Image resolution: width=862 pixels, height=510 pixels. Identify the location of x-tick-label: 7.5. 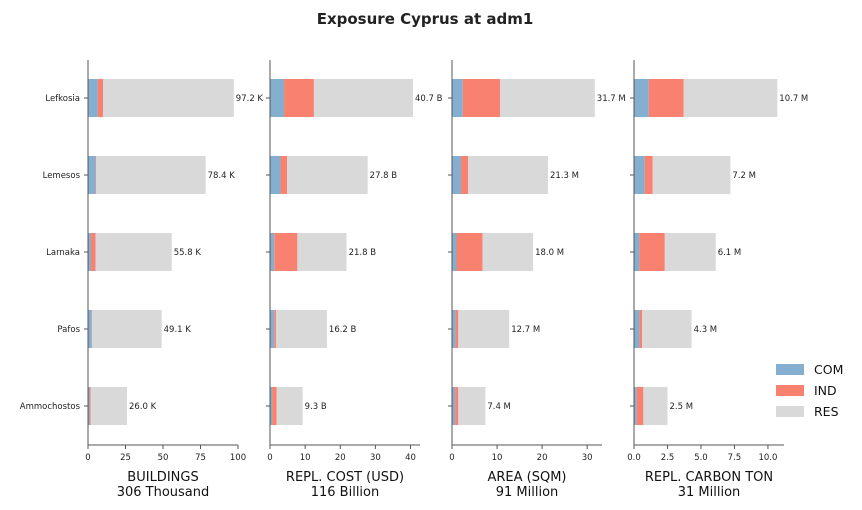
(735, 458).